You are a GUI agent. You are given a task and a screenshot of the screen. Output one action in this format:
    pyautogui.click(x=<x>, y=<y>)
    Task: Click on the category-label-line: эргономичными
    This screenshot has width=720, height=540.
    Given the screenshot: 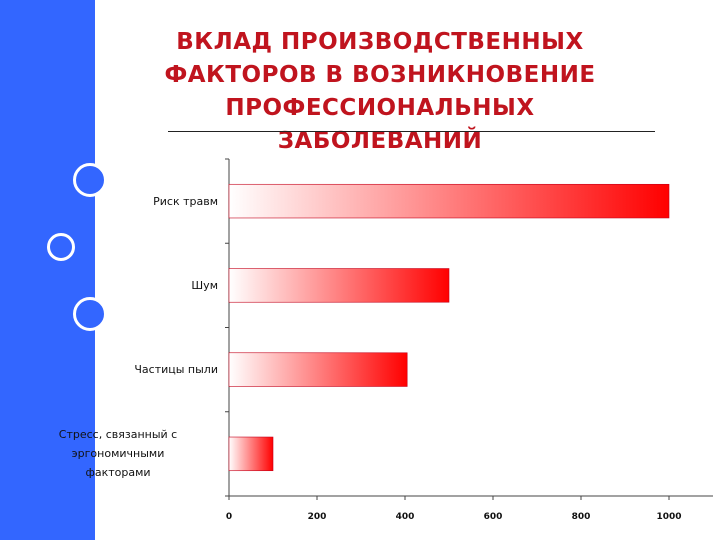 What is the action you would take?
    pyautogui.click(x=118, y=454)
    